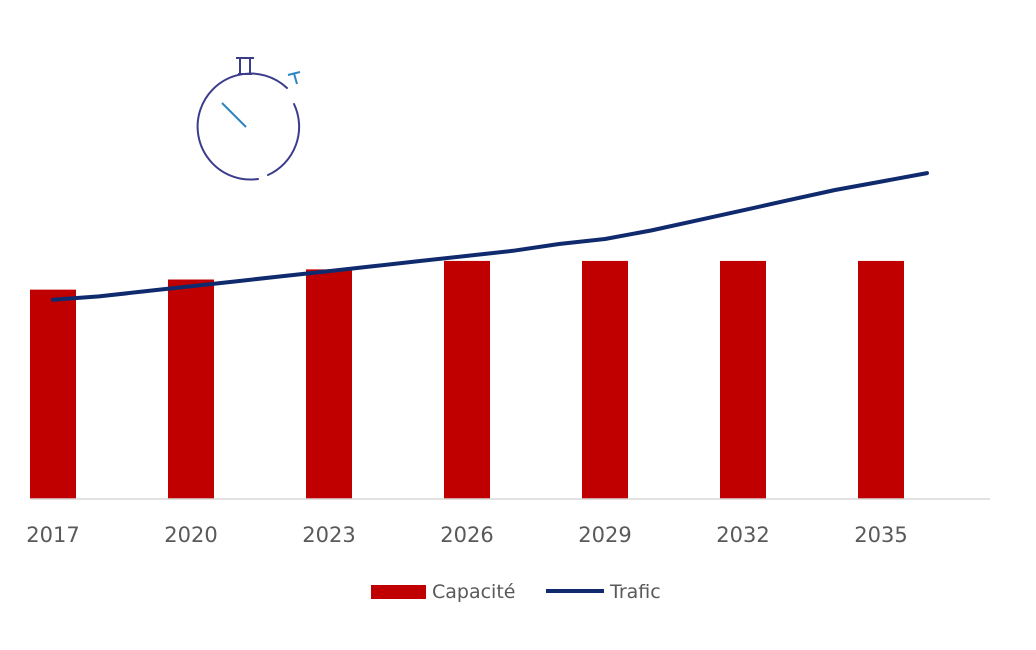 The image size is (1036, 650). I want to click on x-tick-label: 2026, so click(466, 535).